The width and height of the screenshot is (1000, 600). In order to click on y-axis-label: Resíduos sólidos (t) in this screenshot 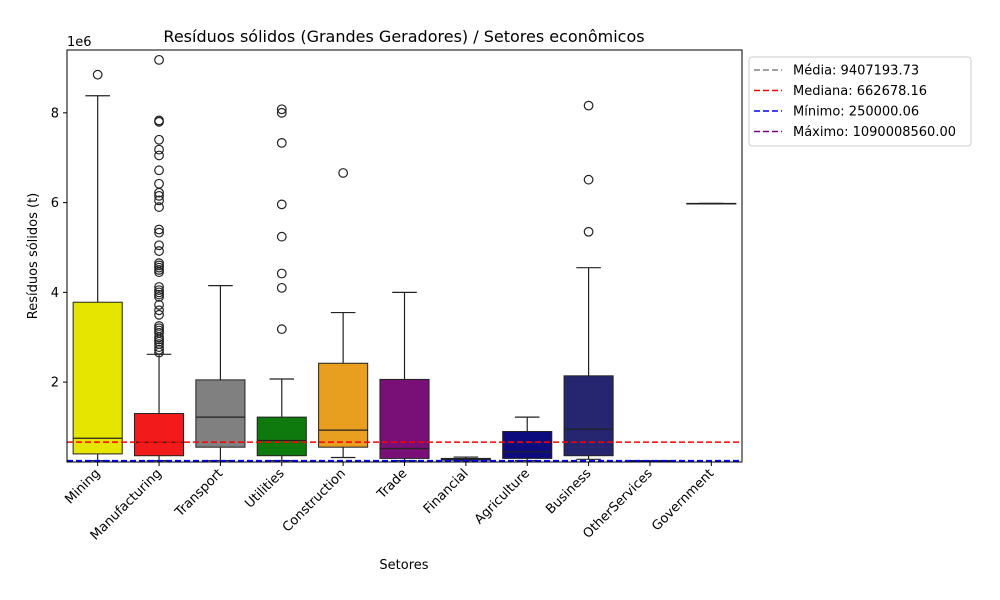, I will do `click(33, 256)`.